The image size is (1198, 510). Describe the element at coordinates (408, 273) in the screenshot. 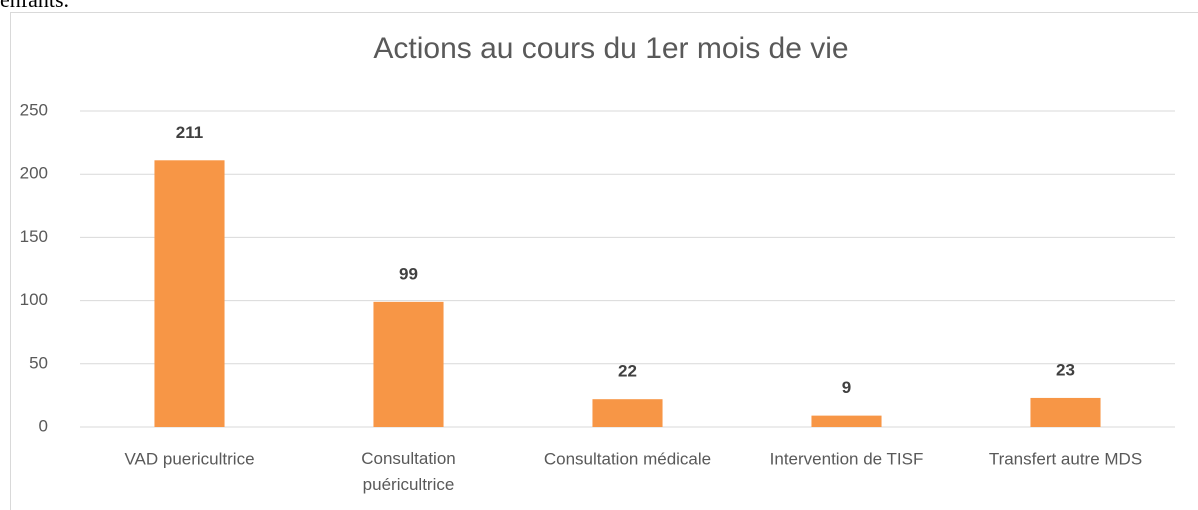

I see `value-label: 99` at that location.